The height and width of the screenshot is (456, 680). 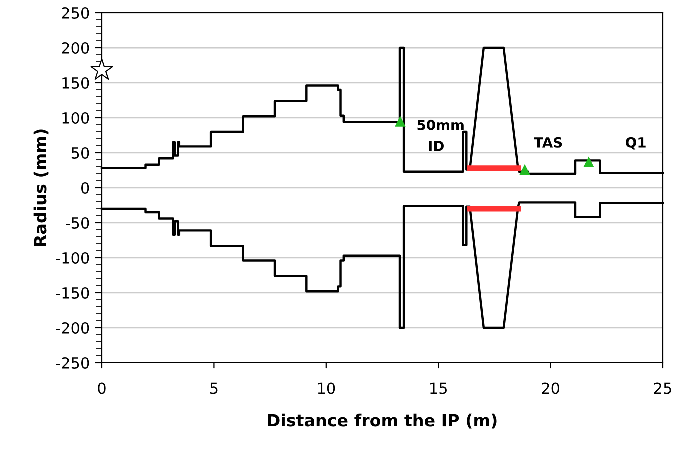 I want to click on x-tick-label: 15, so click(x=438, y=388).